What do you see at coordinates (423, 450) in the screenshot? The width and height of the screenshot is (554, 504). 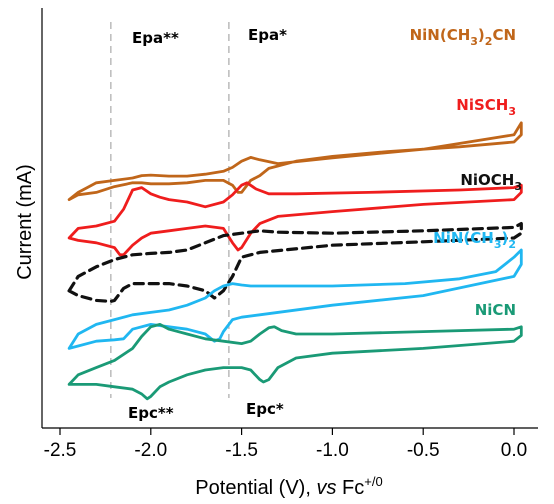 I see `x-tick-label-5: -0.5` at bounding box center [423, 450].